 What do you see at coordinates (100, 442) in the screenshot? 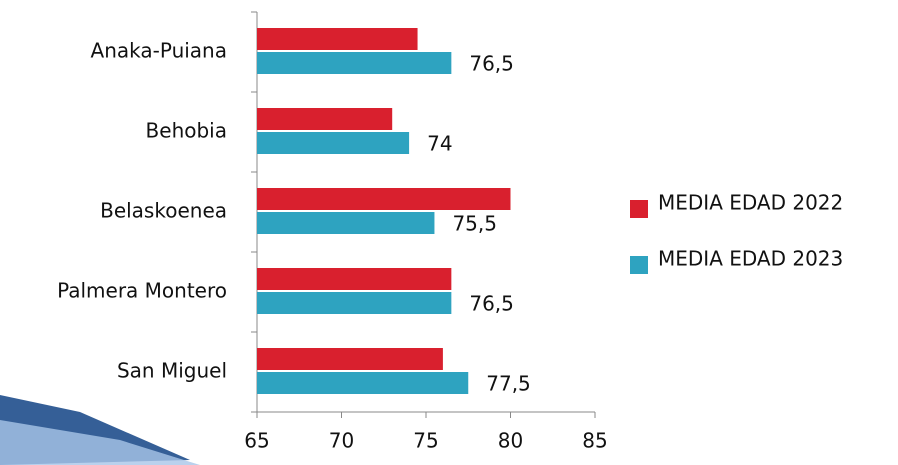
I see `decoration` at bounding box center [100, 442].